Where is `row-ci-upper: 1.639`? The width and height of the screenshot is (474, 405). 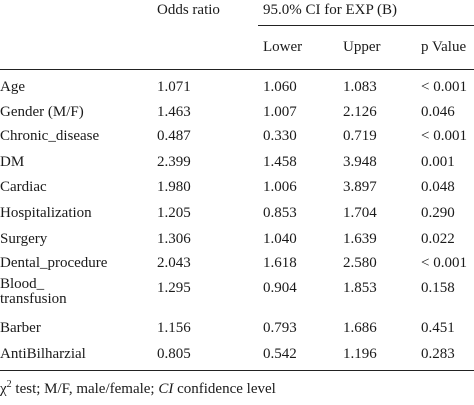 row-ci-upper: 1.639 is located at coordinates (360, 239).